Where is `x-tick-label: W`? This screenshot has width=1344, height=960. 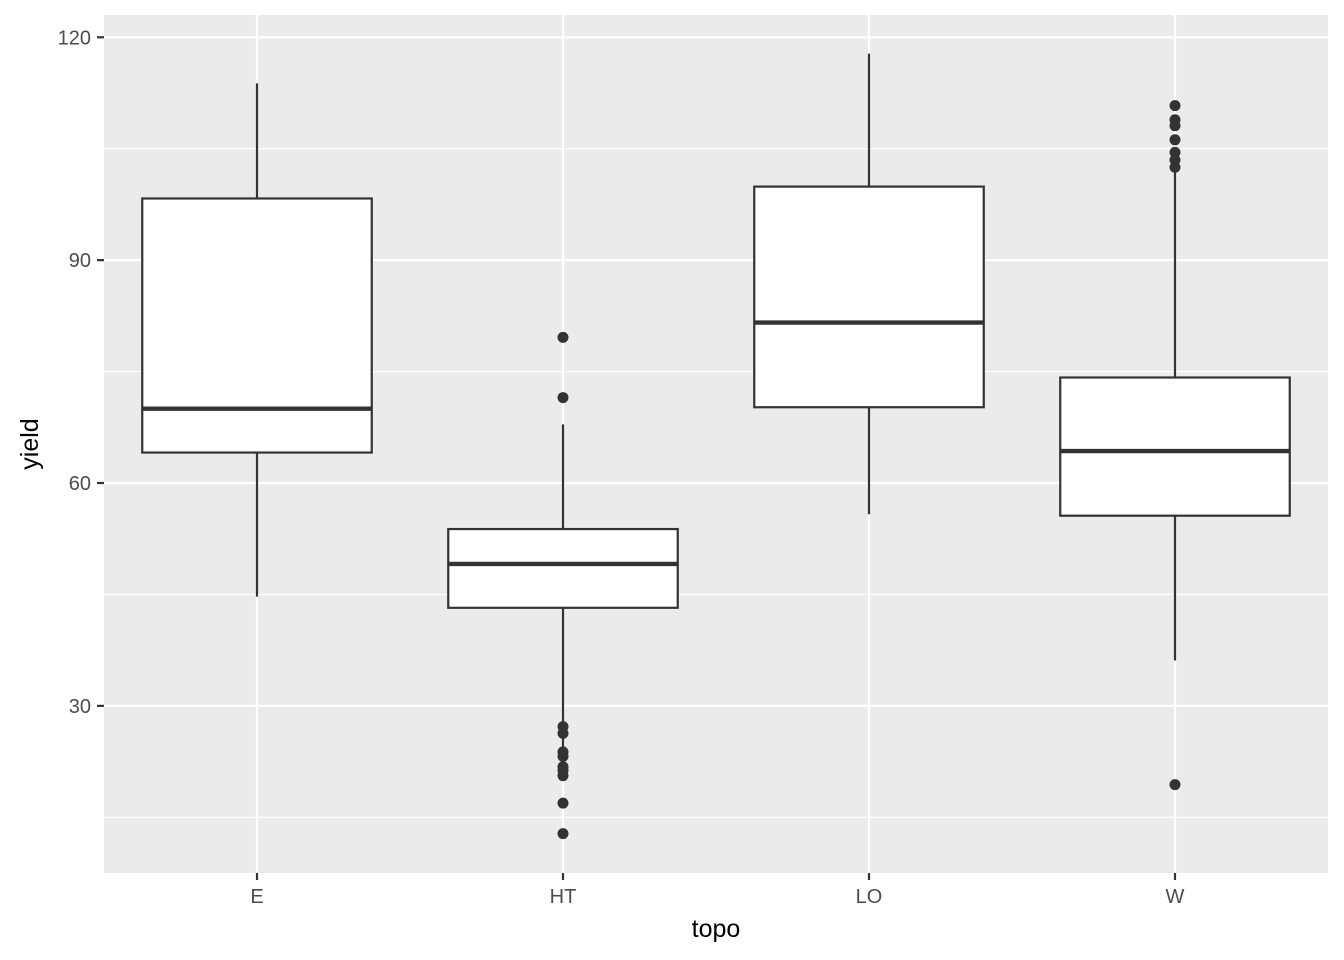
x-tick-label: W is located at coordinates (1175, 897).